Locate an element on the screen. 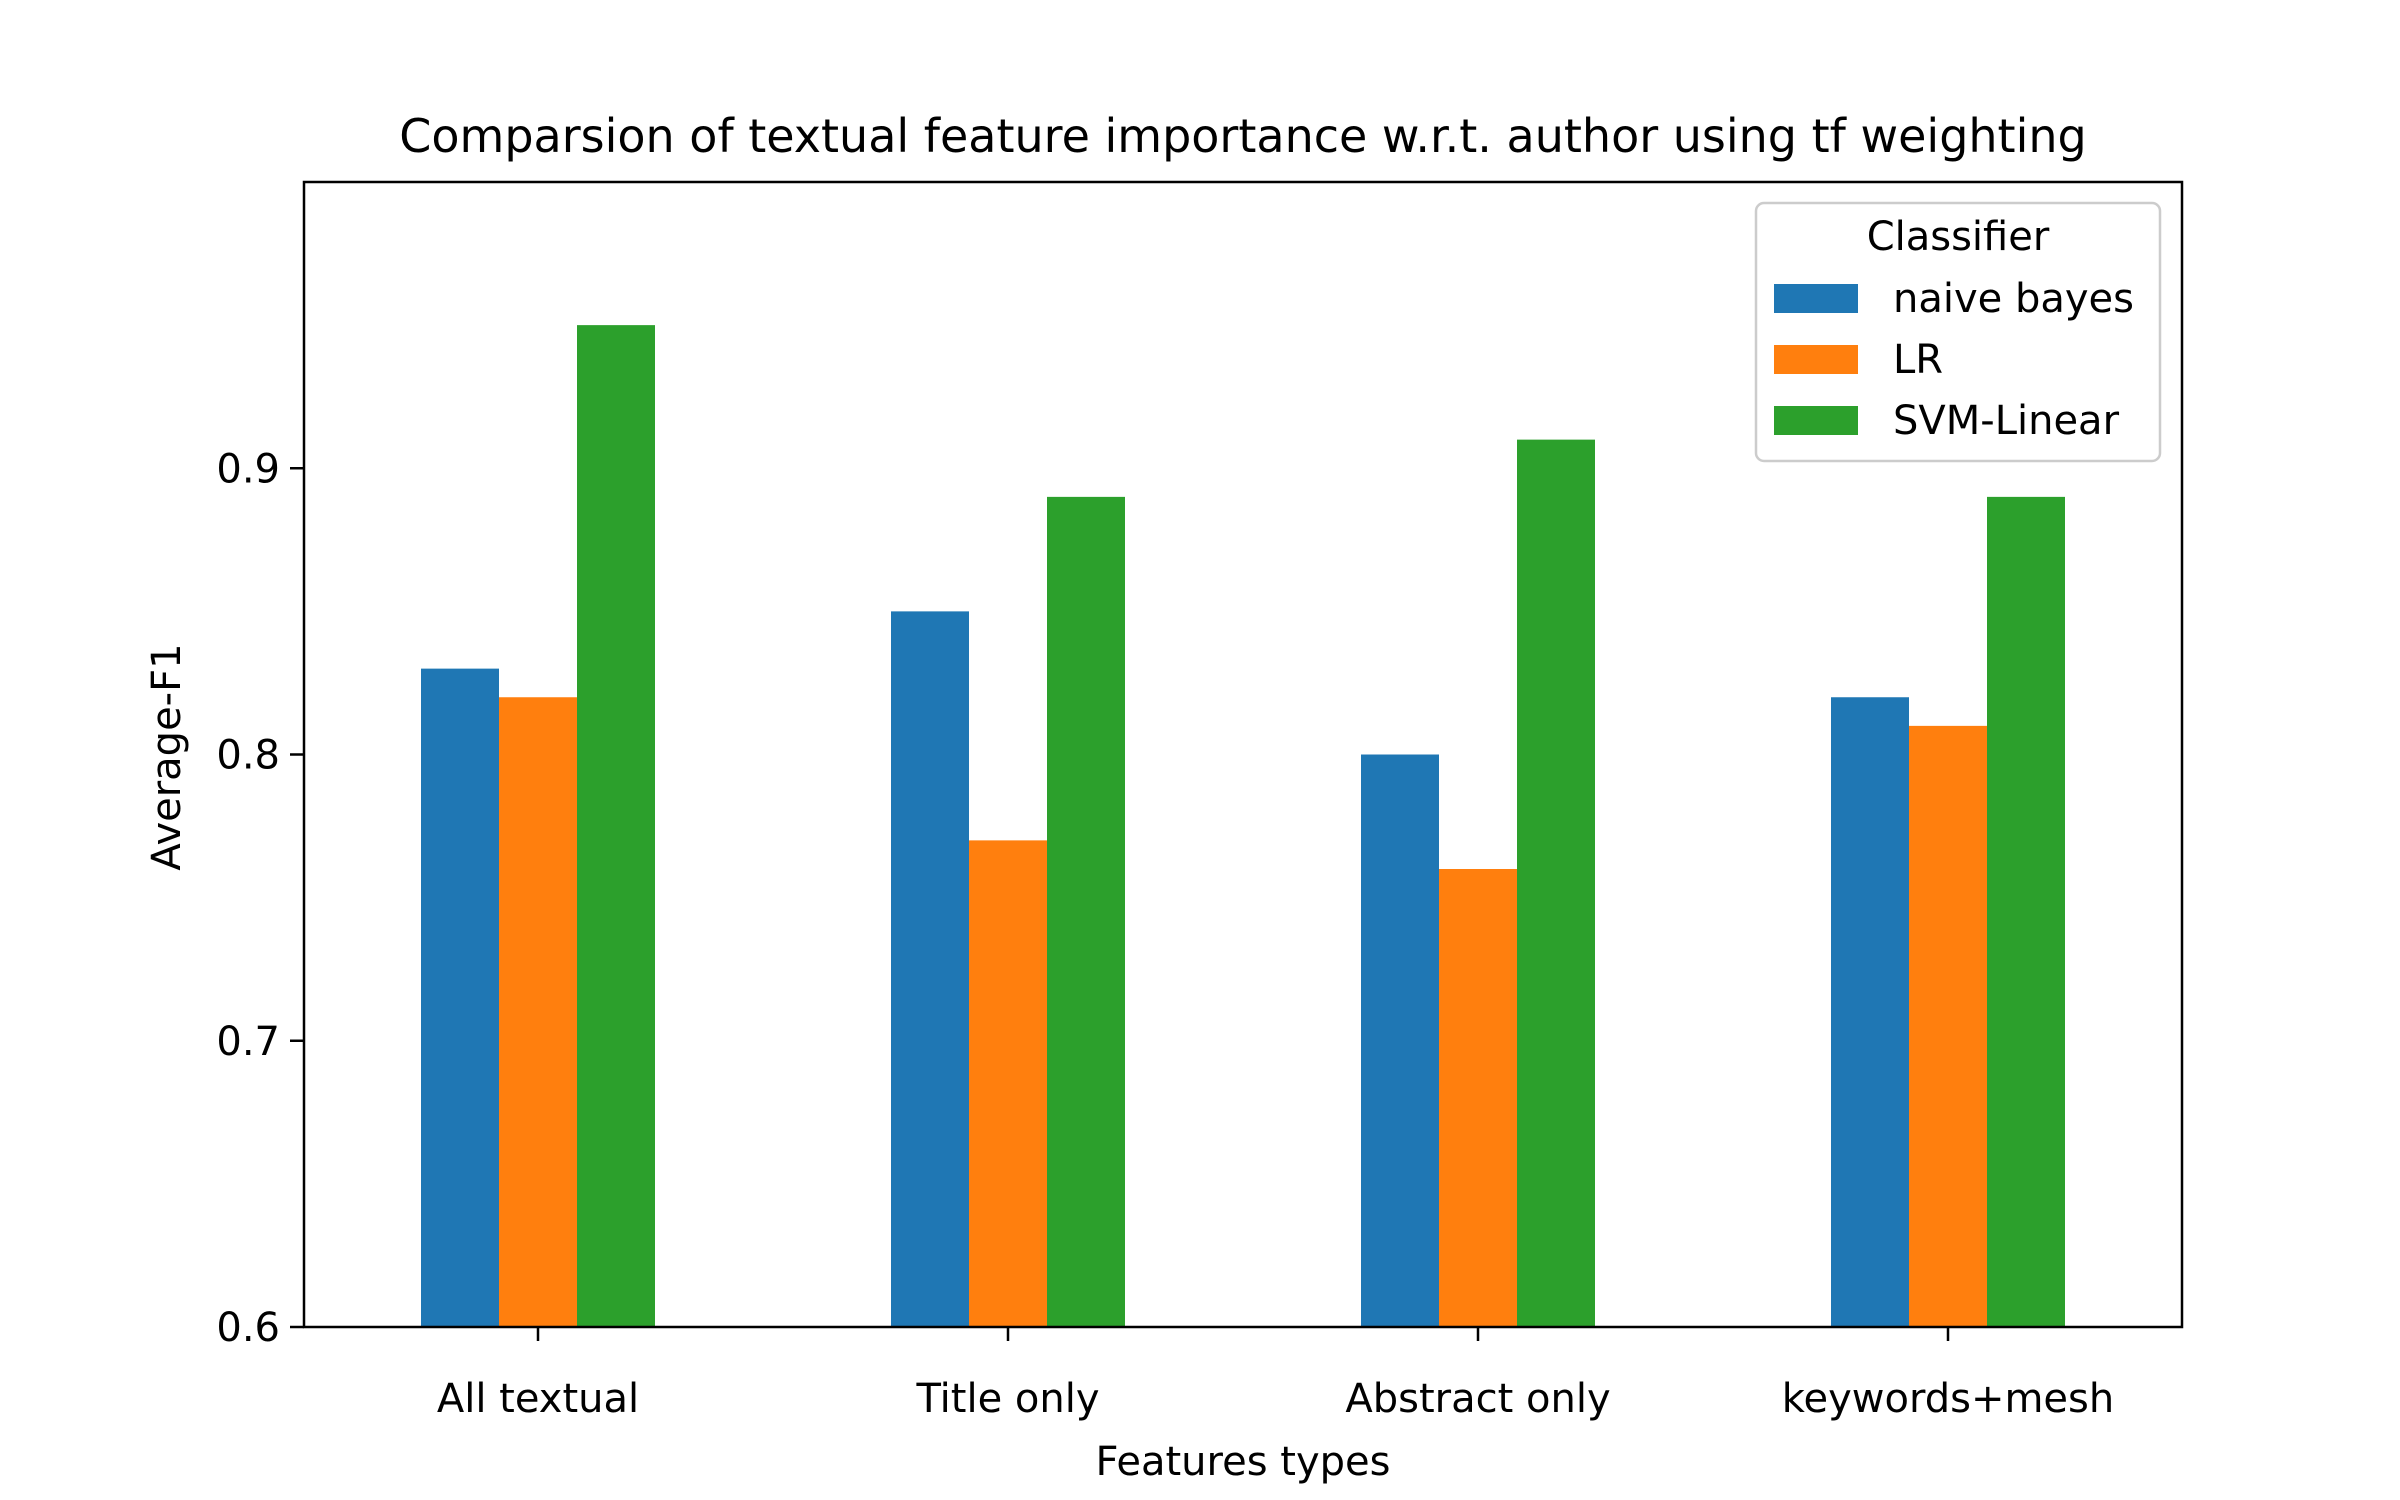  y-tick-label: 0.8 is located at coordinates (248, 756).